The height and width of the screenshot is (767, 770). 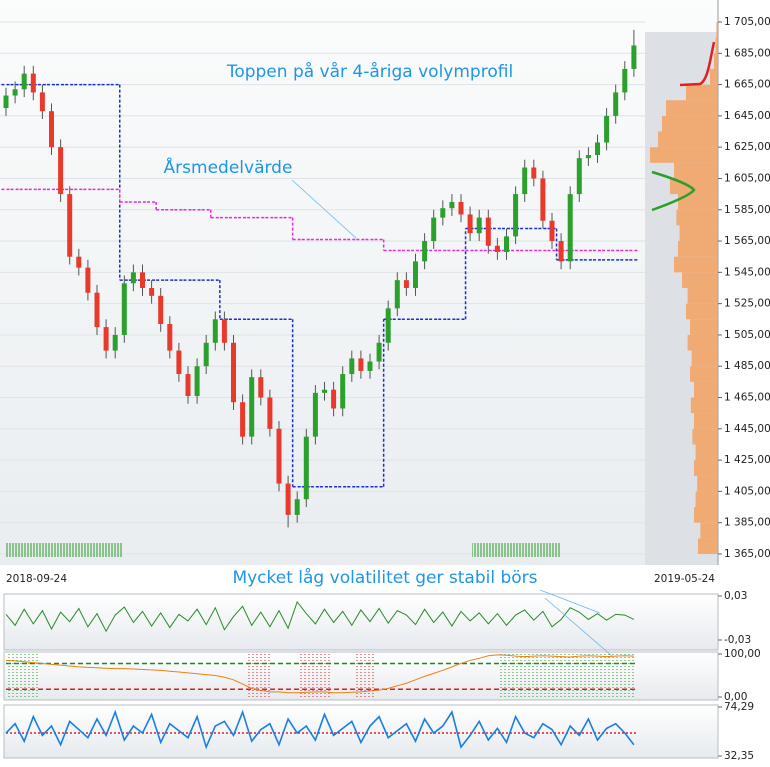 What do you see at coordinates (747, 523) in the screenshot?
I see `y-tick-label: 1 385,00` at bounding box center [747, 523].